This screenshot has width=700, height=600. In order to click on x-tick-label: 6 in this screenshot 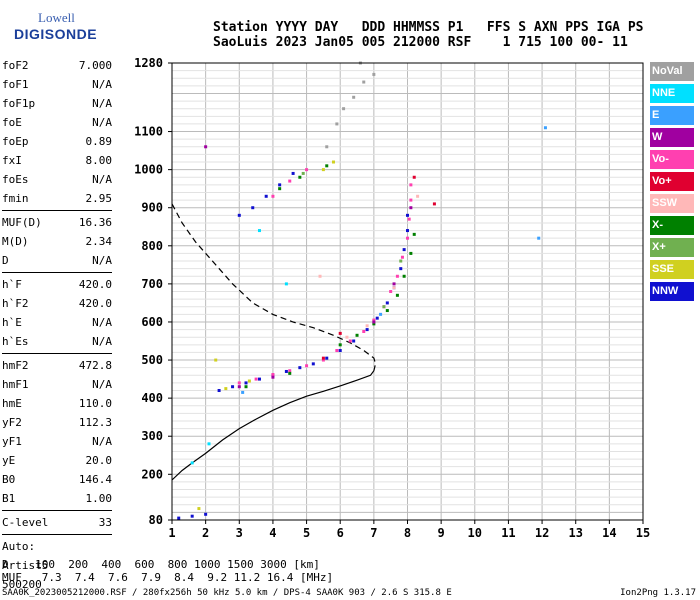, I will do `click(340, 533)`.